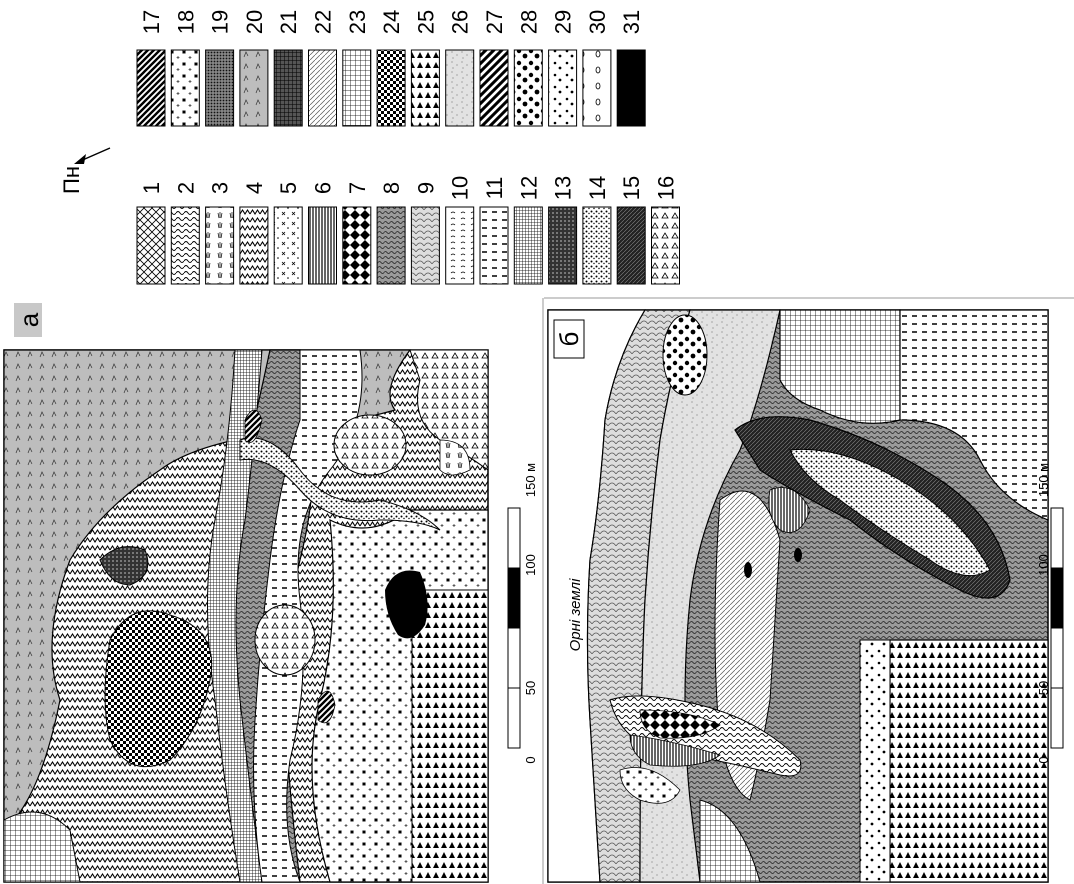 This screenshot has width=1074, height=884. What do you see at coordinates (425, 22) in the screenshot?
I see `legend-number-25: 25` at bounding box center [425, 22].